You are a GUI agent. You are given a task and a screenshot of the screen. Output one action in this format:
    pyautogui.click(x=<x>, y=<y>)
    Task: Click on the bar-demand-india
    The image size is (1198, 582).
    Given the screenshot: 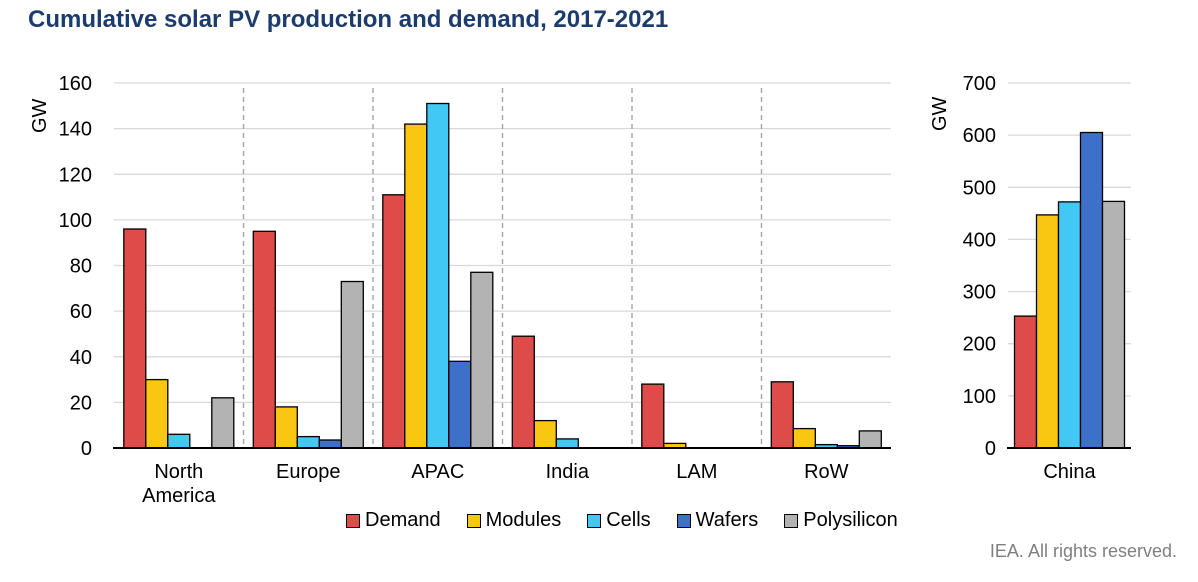 What is the action you would take?
    pyautogui.click(x=523, y=392)
    